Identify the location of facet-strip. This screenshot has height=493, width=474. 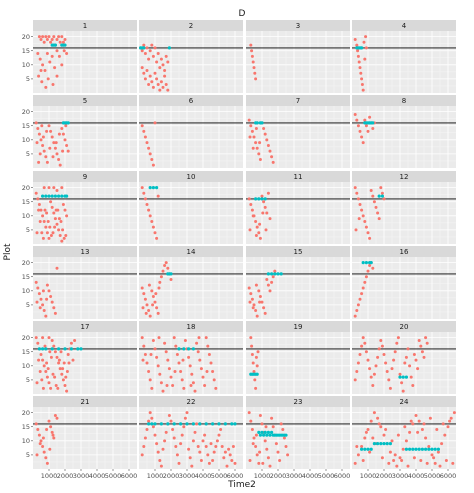
(298, 401).